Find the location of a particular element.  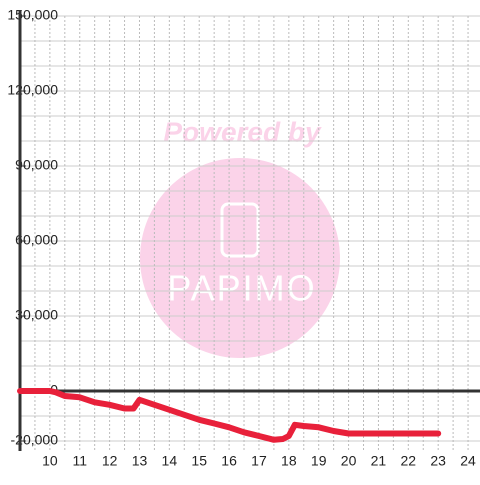

y-tick-label: 90,000 is located at coordinates (36, 165).